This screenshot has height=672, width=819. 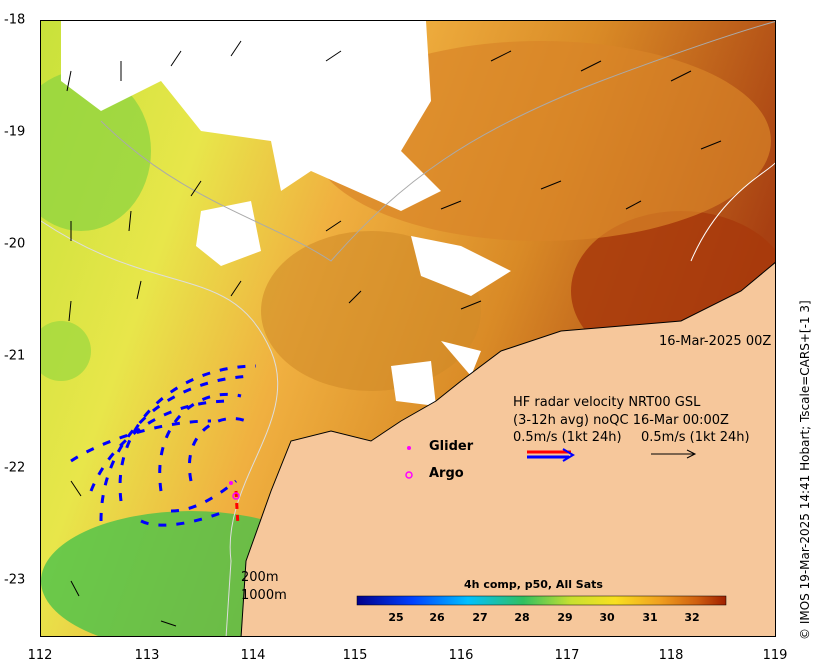 What do you see at coordinates (567, 437) in the screenshot?
I see `legend-scale-radar: 0.5m/s (1kt 24h)` at bounding box center [567, 437].